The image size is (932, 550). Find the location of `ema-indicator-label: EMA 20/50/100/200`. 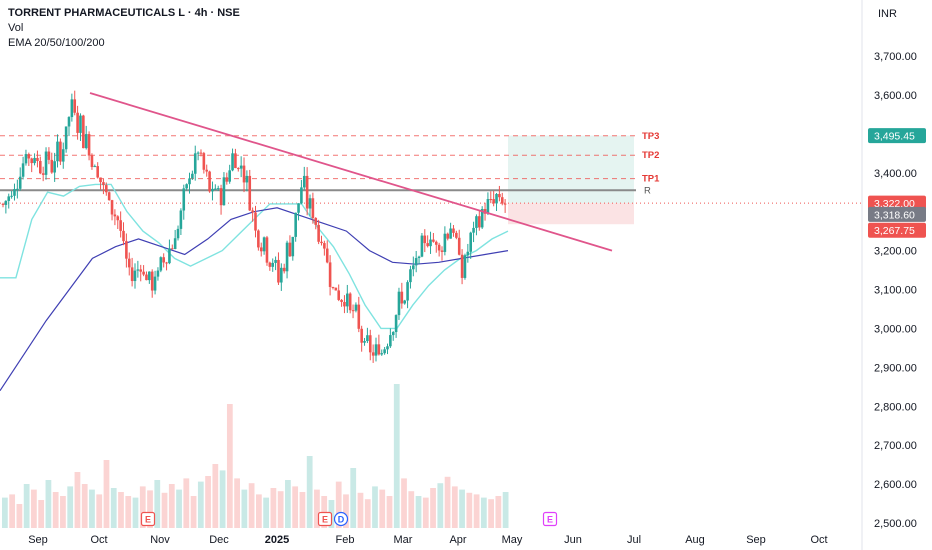

ema-indicator-label: EMA 20/50/100/200 is located at coordinates (56, 43).